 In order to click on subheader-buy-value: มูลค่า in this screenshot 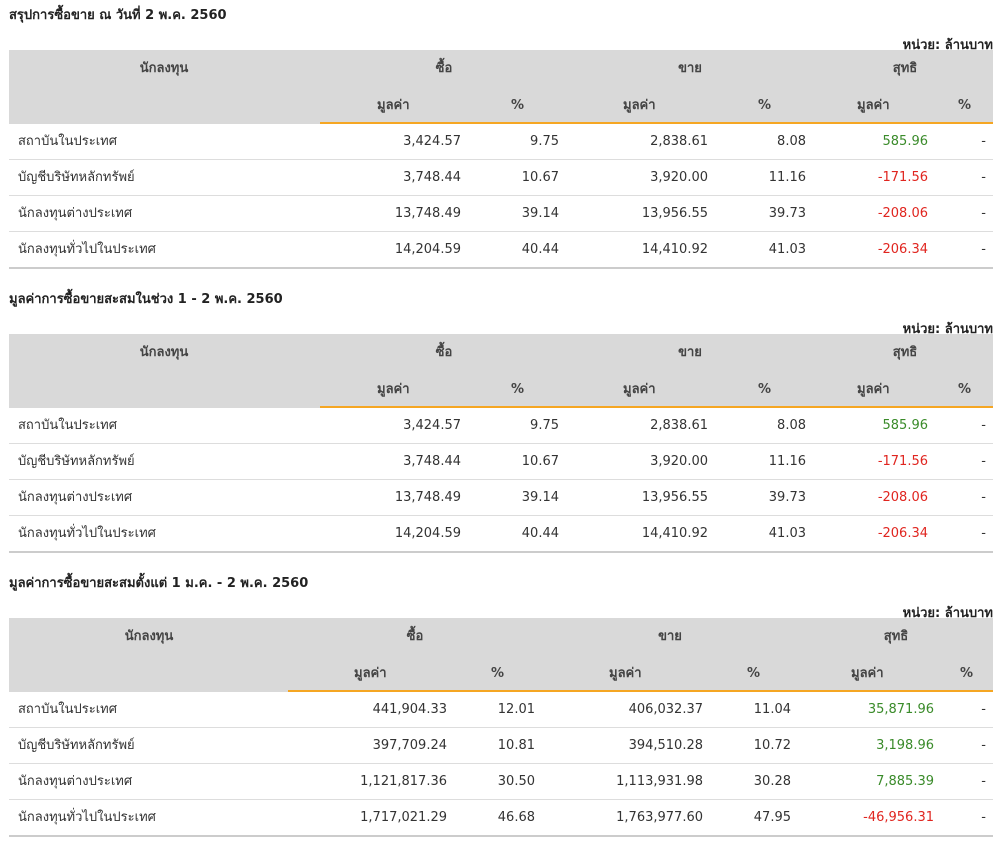, I will do `click(393, 105)`.